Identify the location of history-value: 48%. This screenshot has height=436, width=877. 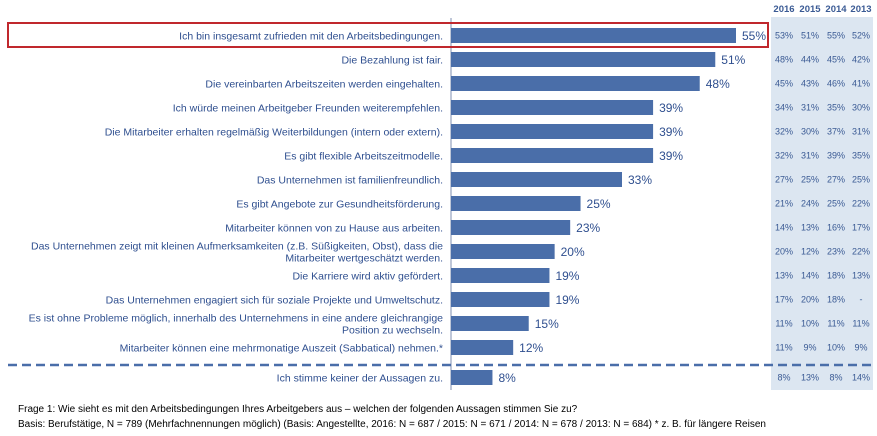
(784, 60).